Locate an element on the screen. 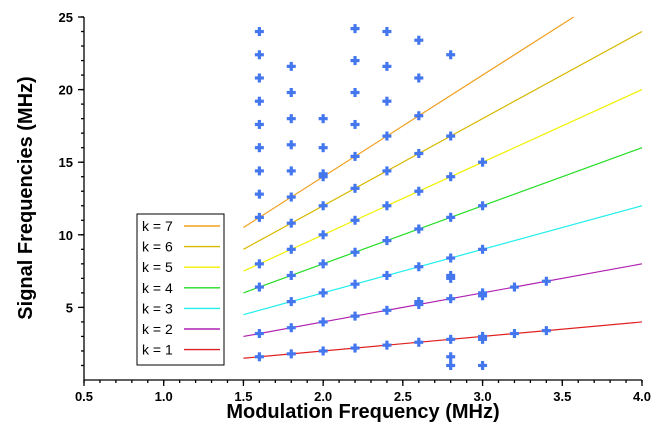  legend: k = 7 k = 6 k = 5 k = 4 k = 3 k = 2 k = 1 is located at coordinates (180, 289).